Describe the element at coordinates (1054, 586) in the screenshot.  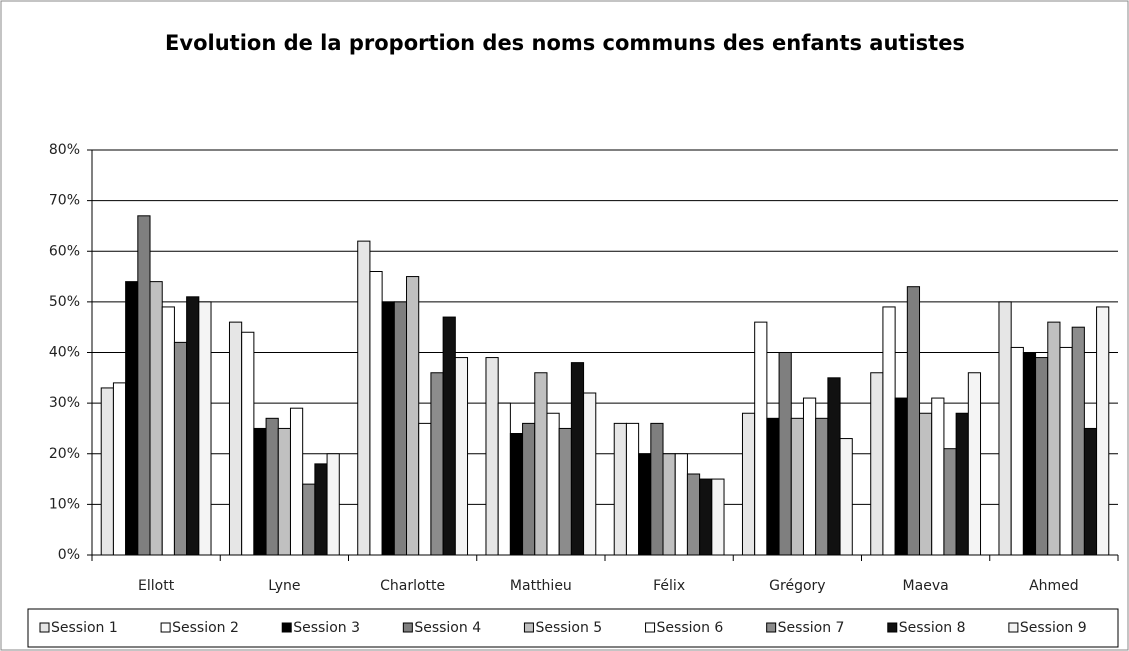
I see `x-tick-label: Ahmed` at that location.